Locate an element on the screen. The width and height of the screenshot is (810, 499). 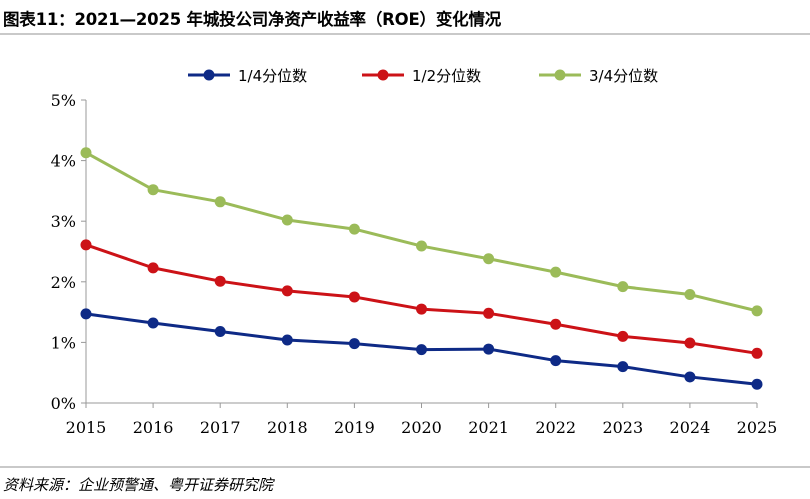
y-tick-label: 2% is located at coordinates (63, 282).